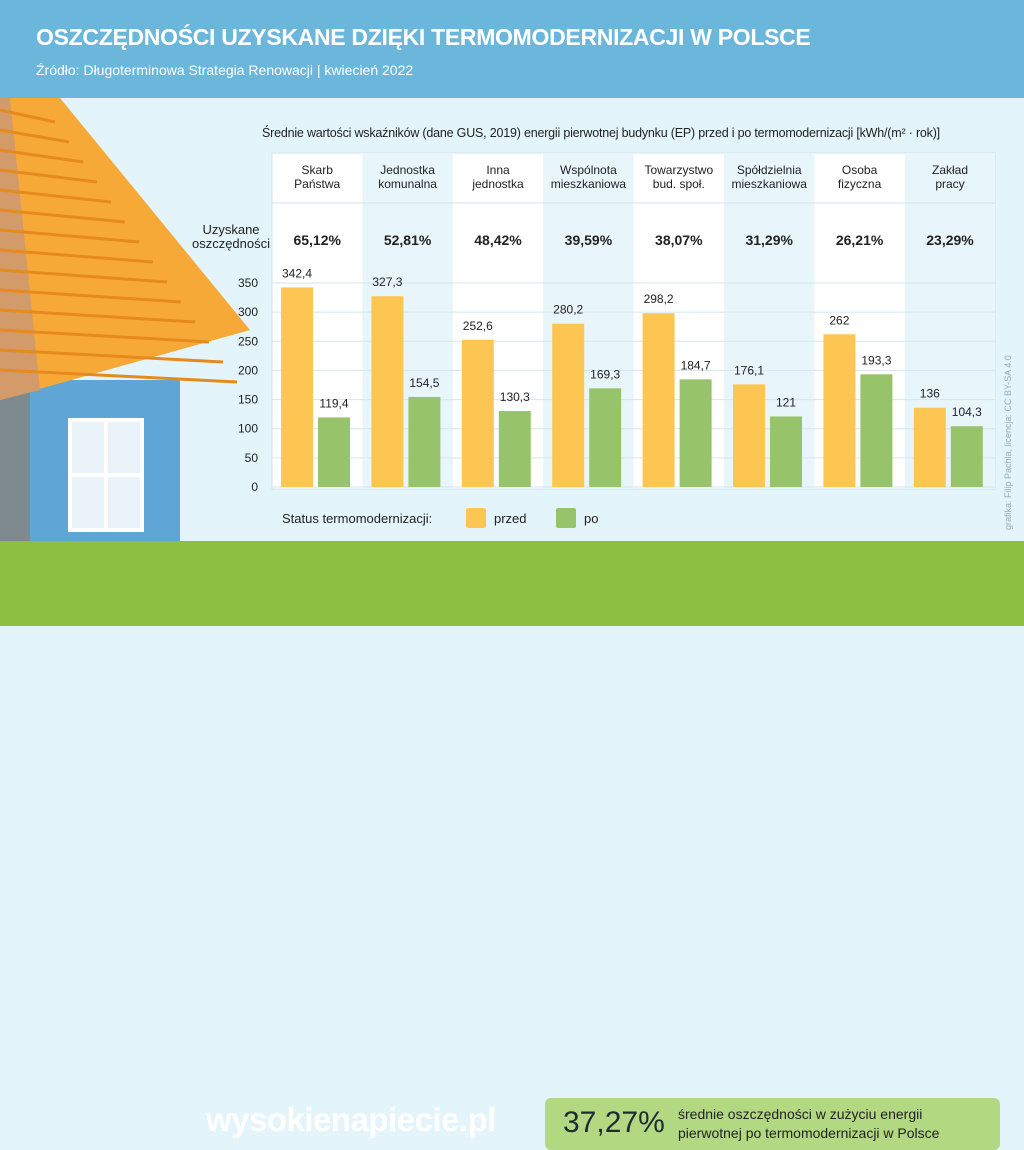 Image resolution: width=1024 pixels, height=1150 pixels. Describe the element at coordinates (351, 1119) in the screenshot. I see `logo: wysokienapiecie.pl` at that location.